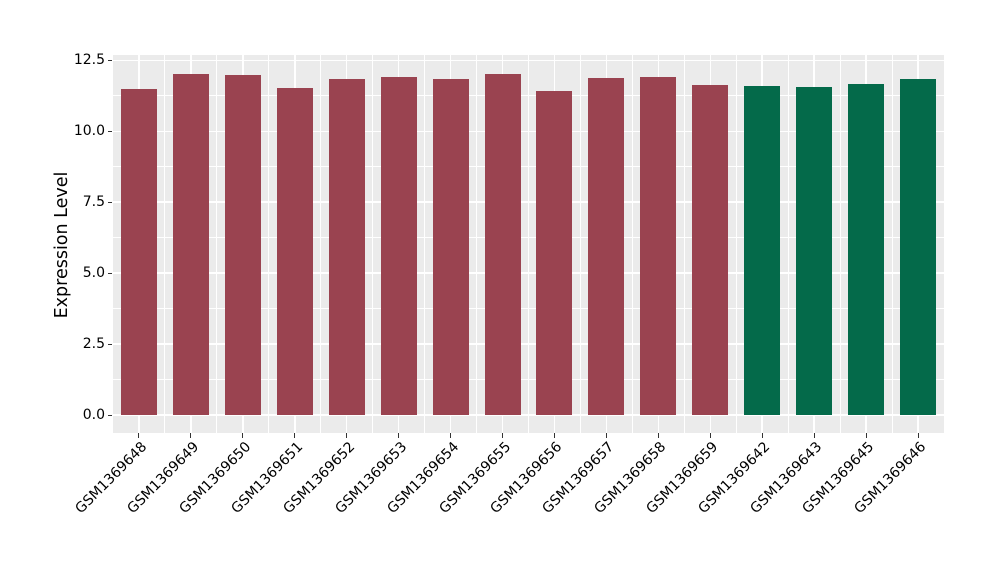  What do you see at coordinates (346, 247) in the screenshot?
I see `bar-GSM1369652` at bounding box center [346, 247].